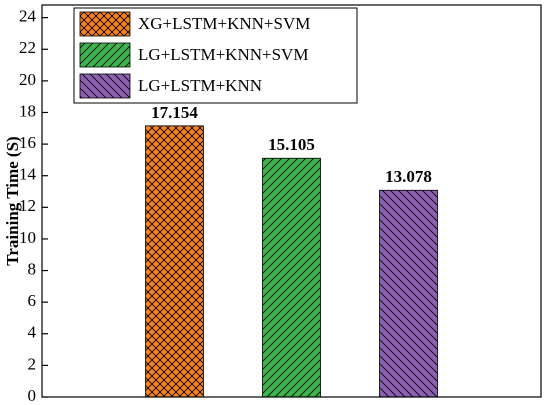 Image resolution: width=550 pixels, height=405 pixels. I want to click on y-tick-label: 24, so click(28, 16).